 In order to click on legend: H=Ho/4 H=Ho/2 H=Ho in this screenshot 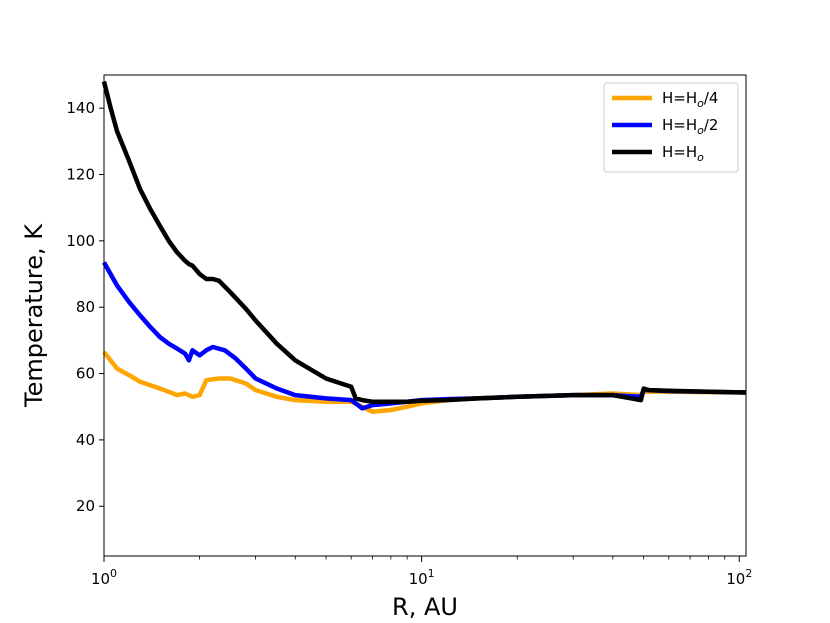, I will do `click(671, 127)`.